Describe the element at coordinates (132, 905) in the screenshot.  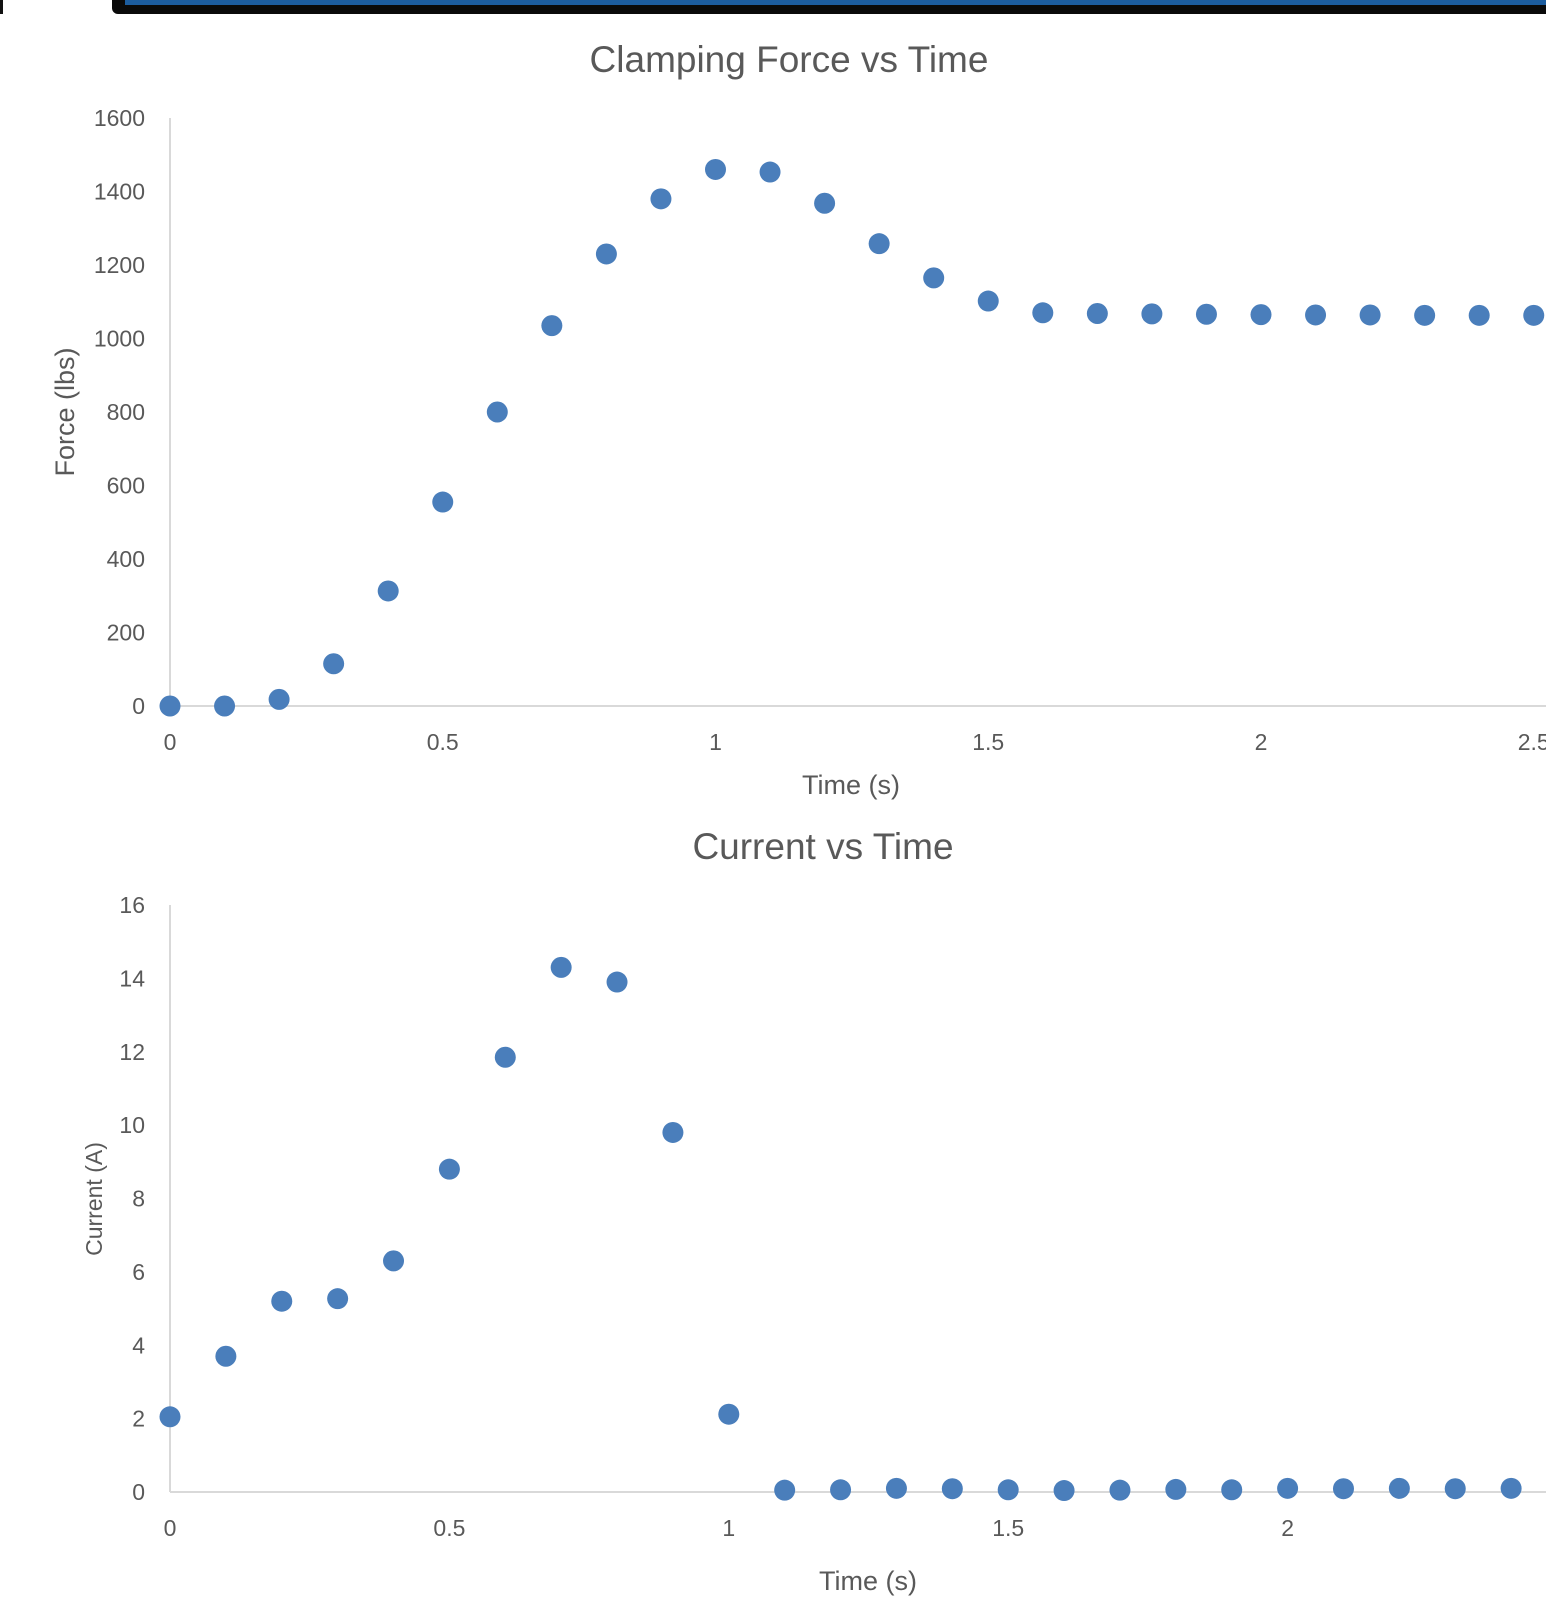
I see `y-tick-label: 16` at that location.